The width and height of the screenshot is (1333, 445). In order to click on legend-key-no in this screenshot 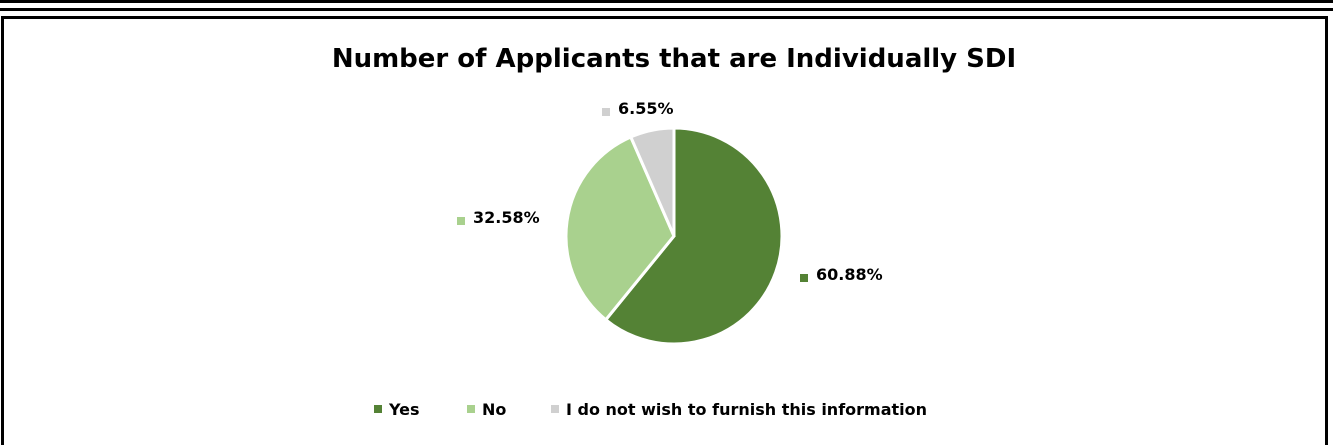, I will do `click(471, 409)`.